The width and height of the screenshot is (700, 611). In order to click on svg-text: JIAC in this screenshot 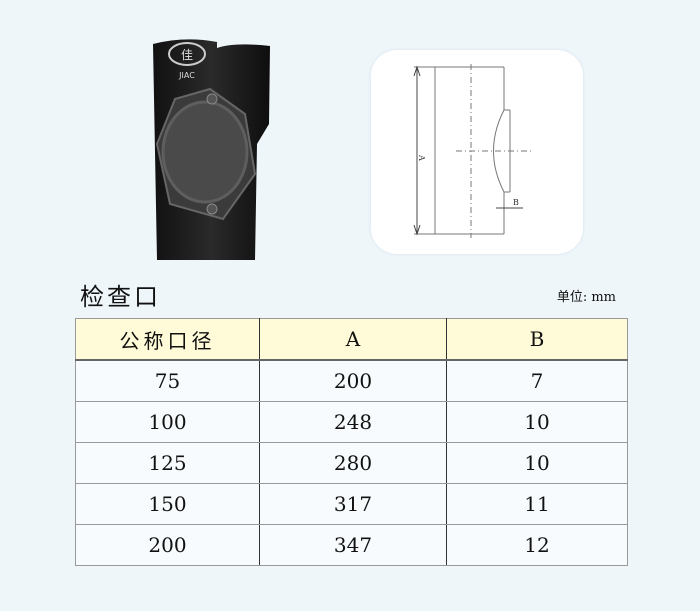, I will do `click(186, 75)`.